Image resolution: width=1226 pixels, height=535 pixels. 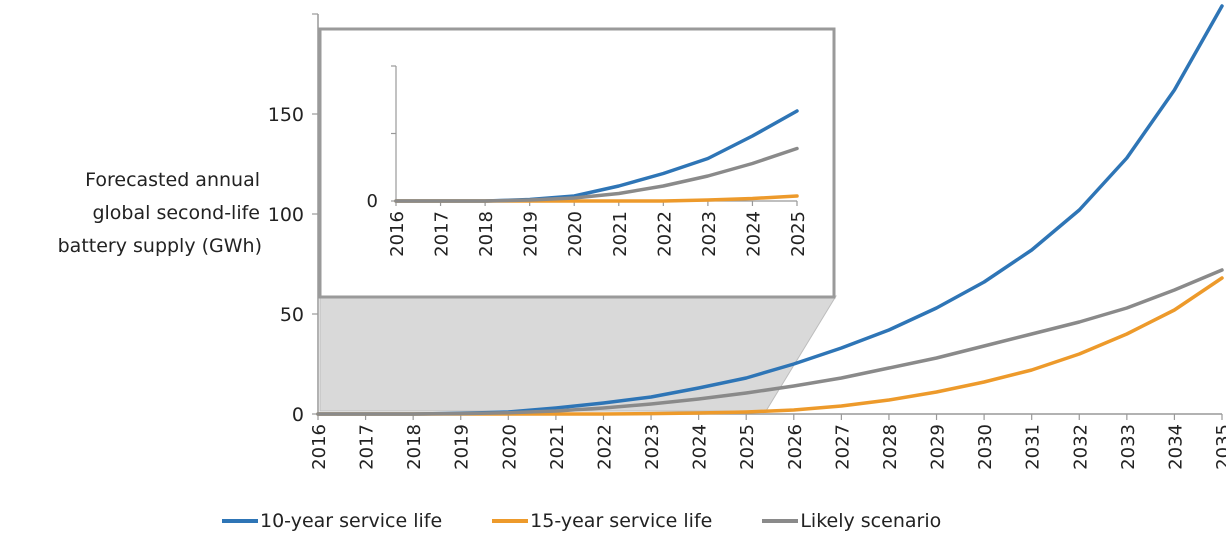 I want to click on inset-x-tick-label-2023: 2023, so click(x=709, y=234).